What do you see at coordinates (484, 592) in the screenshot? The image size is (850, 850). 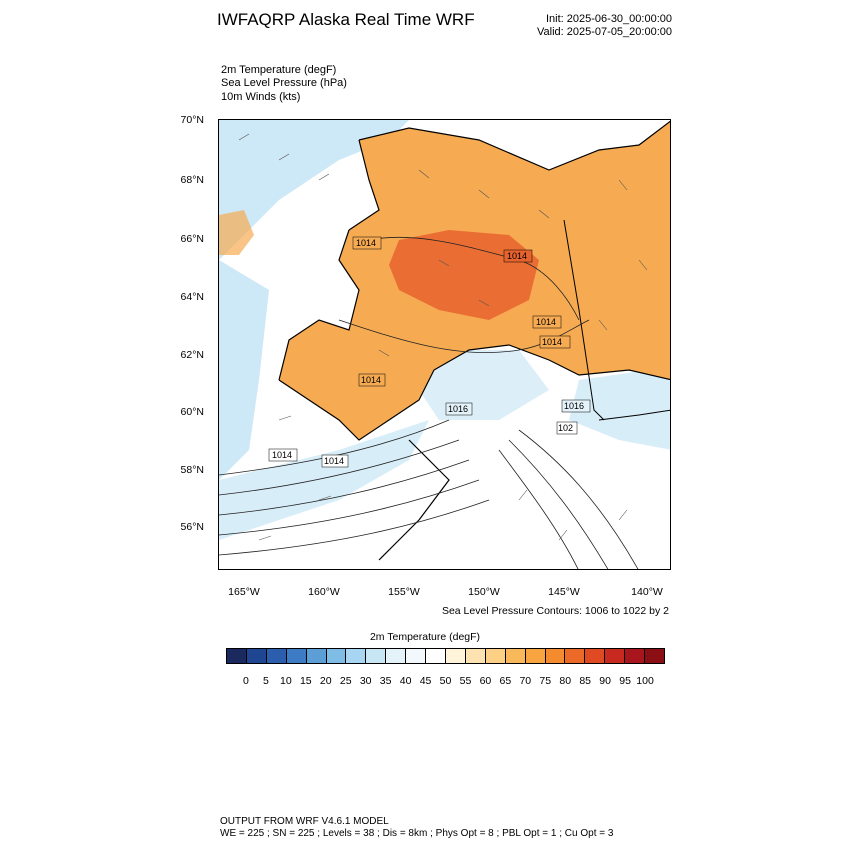 I see `lon-label: 150°W` at bounding box center [484, 592].